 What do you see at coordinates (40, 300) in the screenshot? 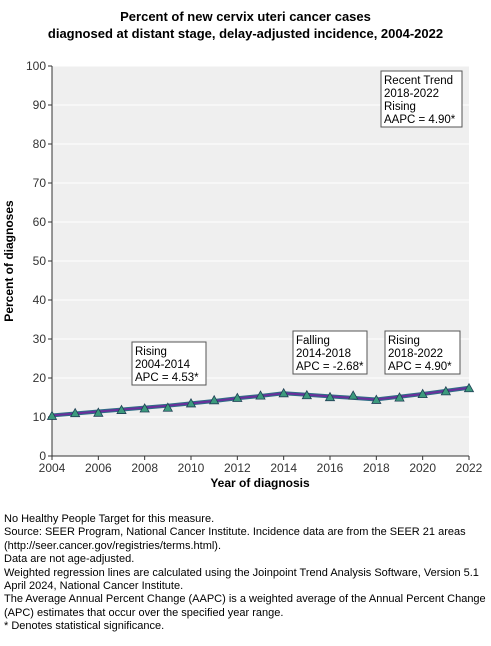
I see `y-tick-label: 40` at bounding box center [40, 300].